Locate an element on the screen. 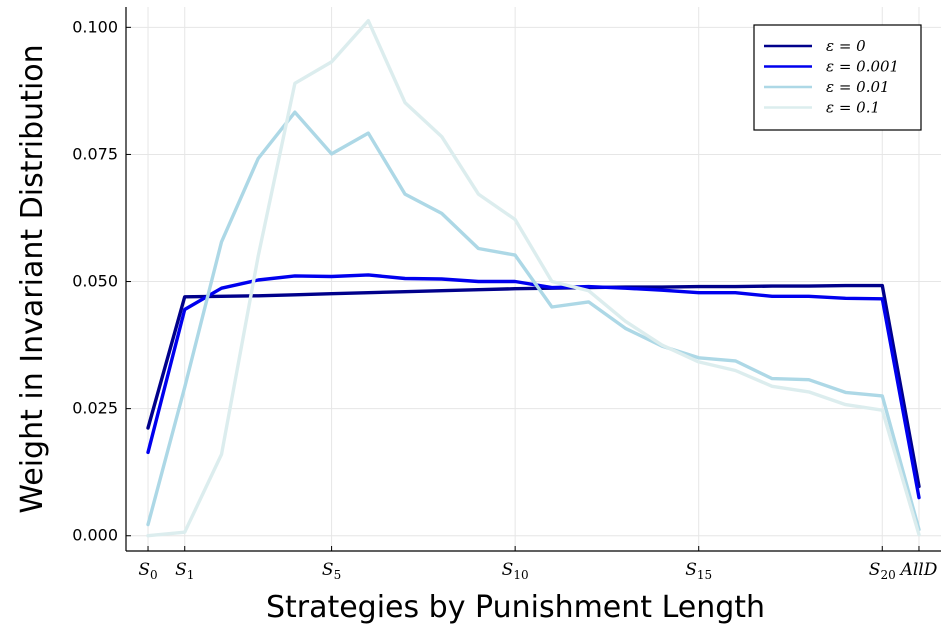 This screenshot has height=630, width=948. y-axis-title: Weight in Invariant Distribution is located at coordinates (32, 278).